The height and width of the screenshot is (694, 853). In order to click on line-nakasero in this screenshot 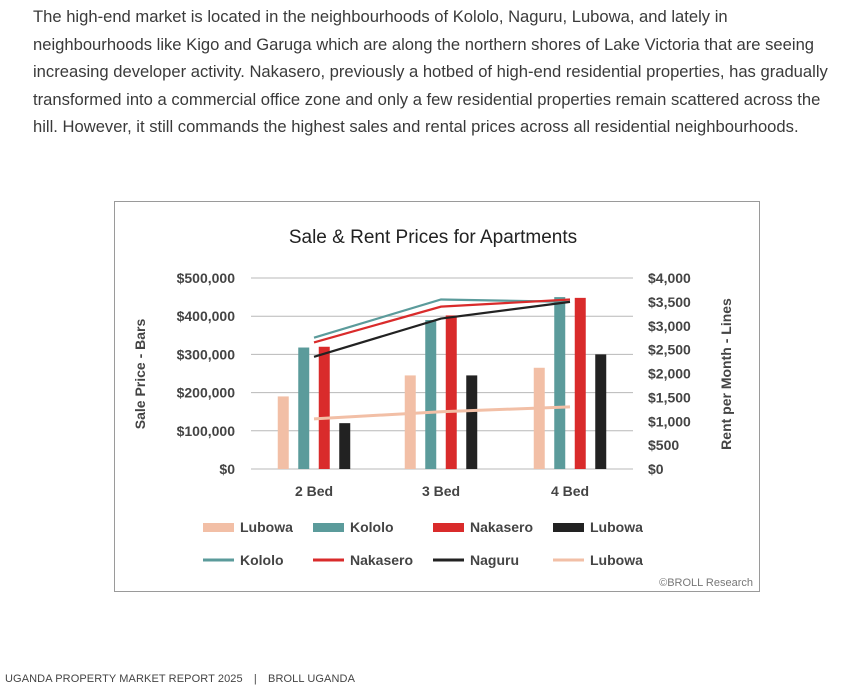, I will do `click(442, 321)`.